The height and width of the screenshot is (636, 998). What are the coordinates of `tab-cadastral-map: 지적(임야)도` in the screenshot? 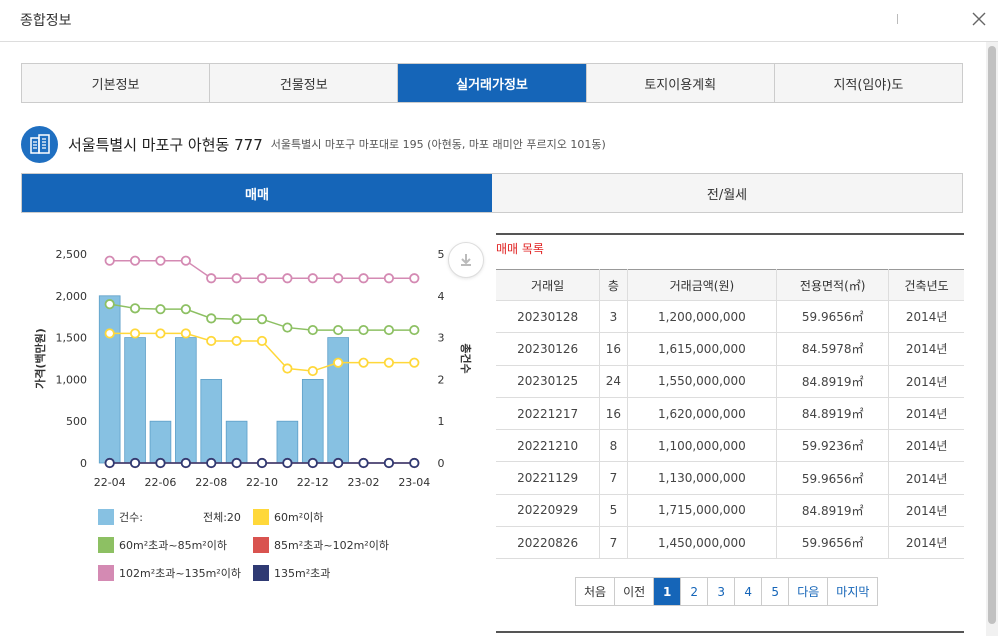 It's located at (868, 83).